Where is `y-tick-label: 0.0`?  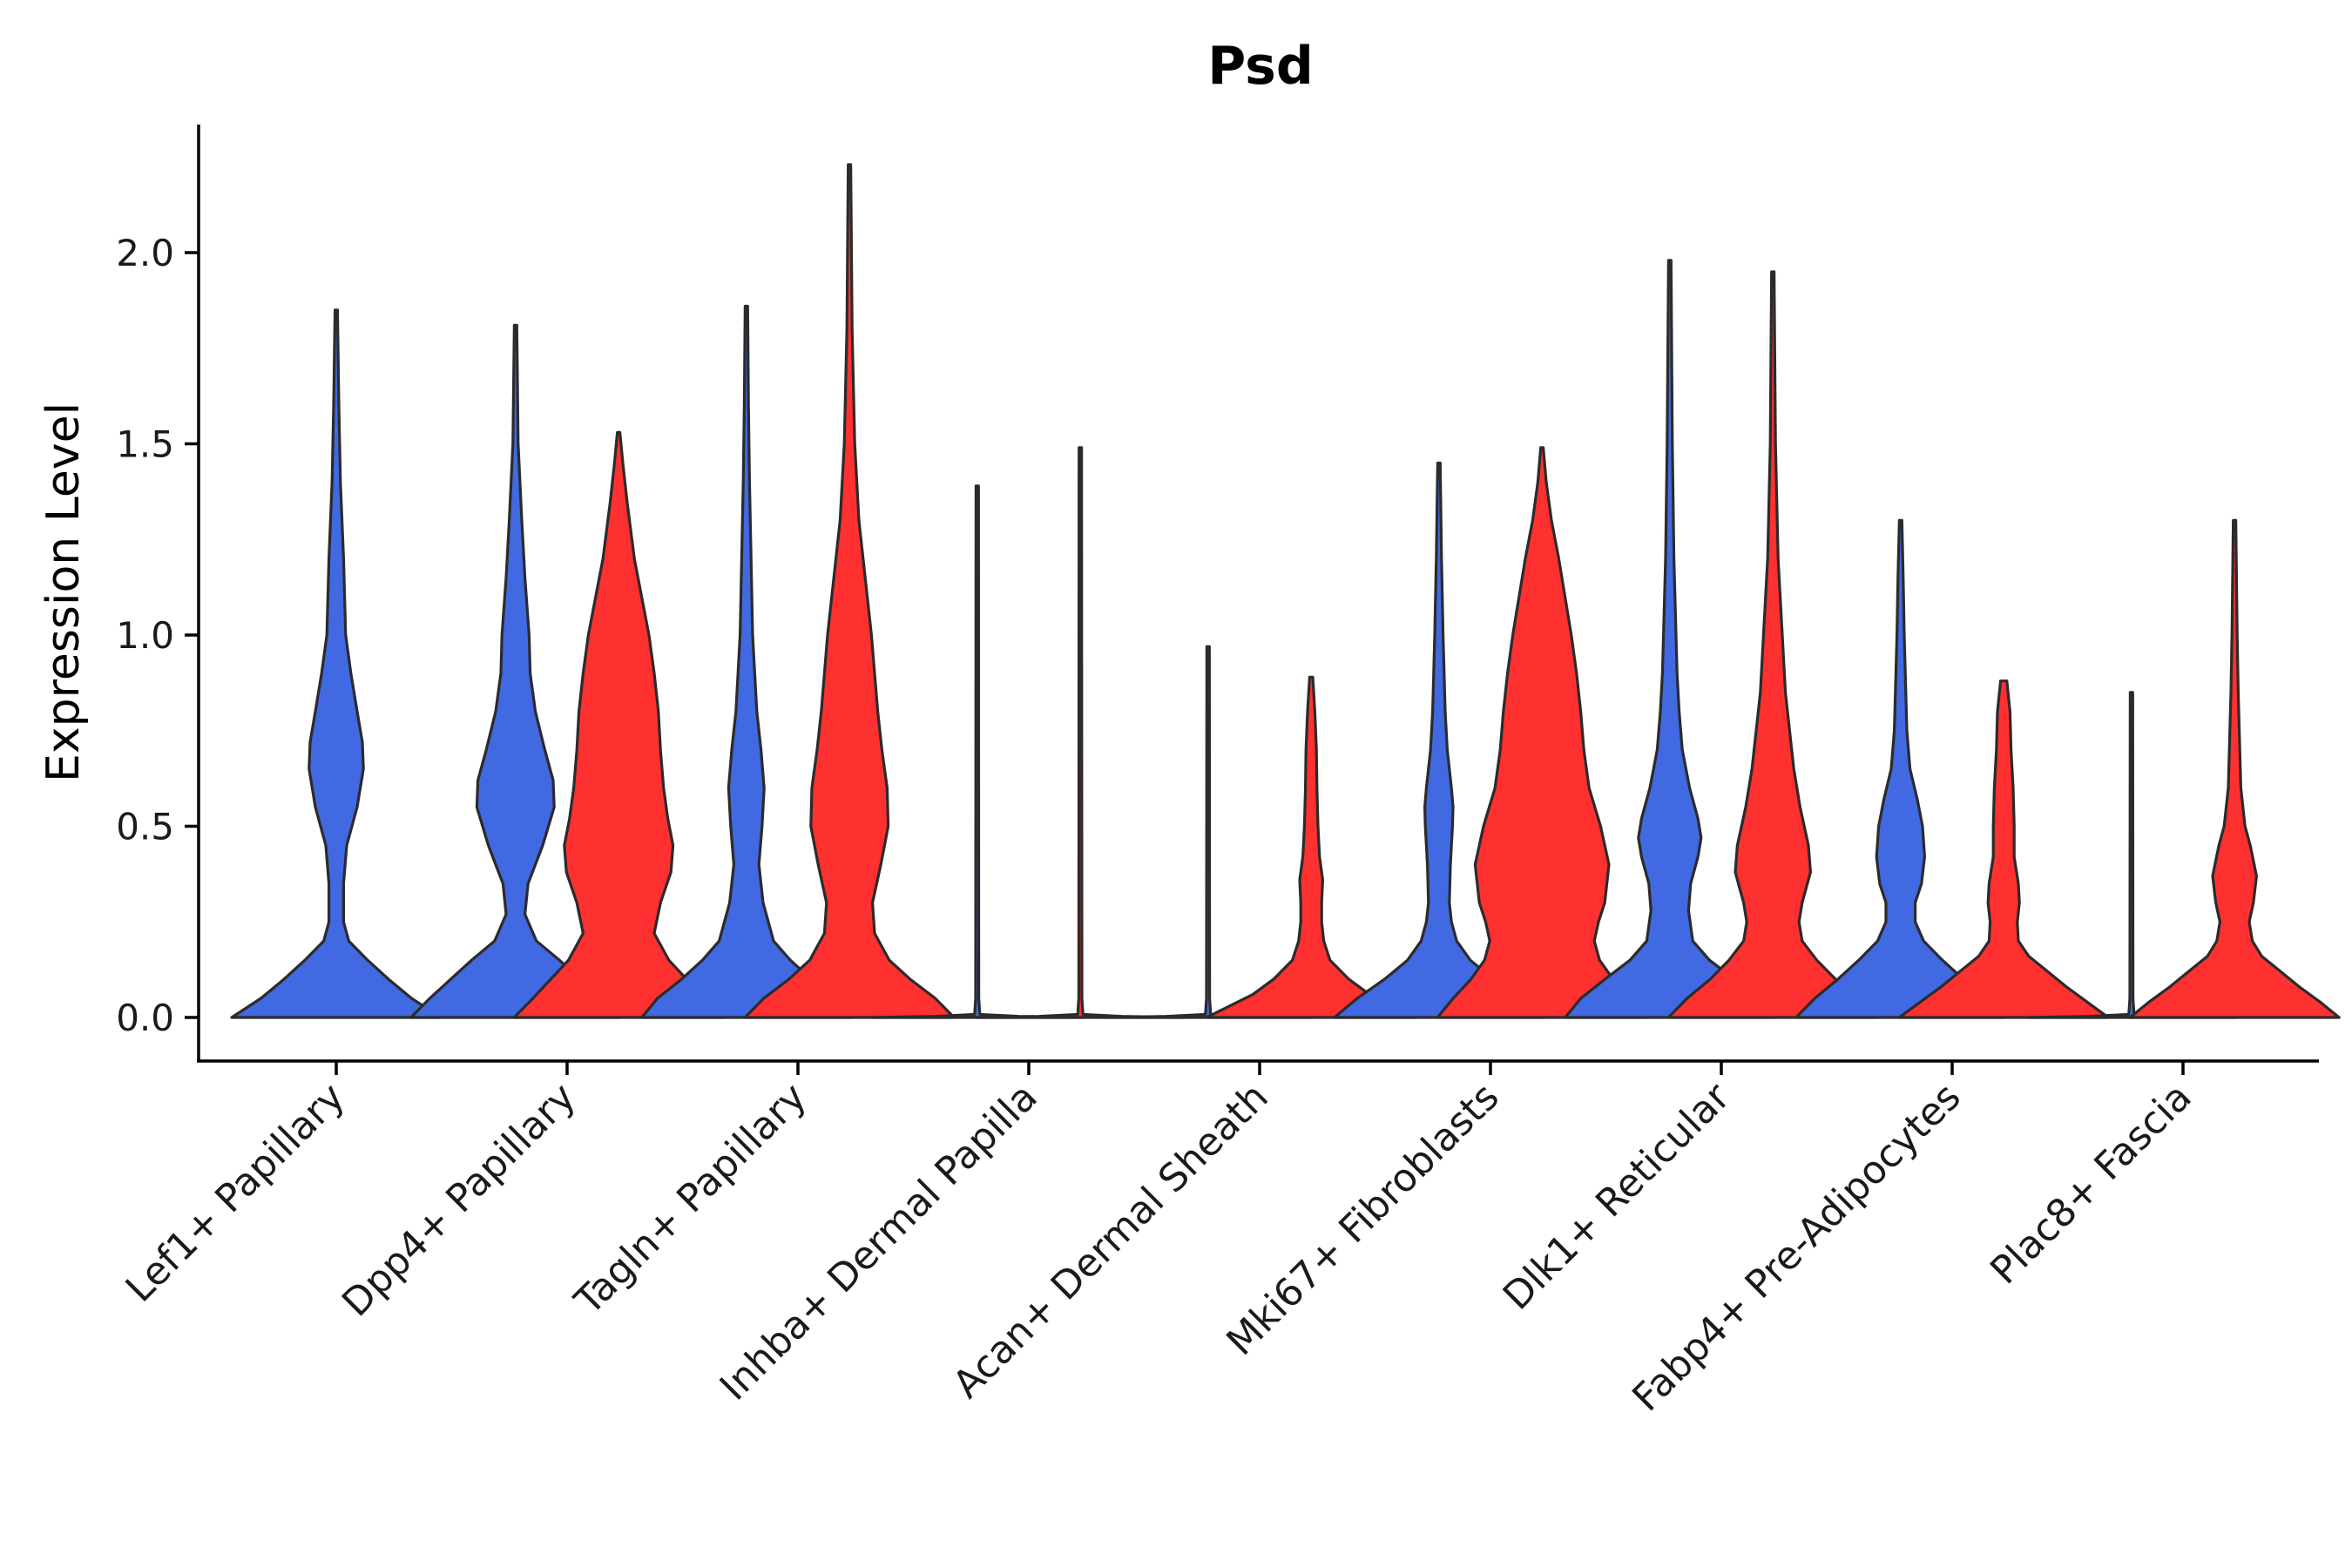 y-tick-label: 0.0 is located at coordinates (145, 1018).